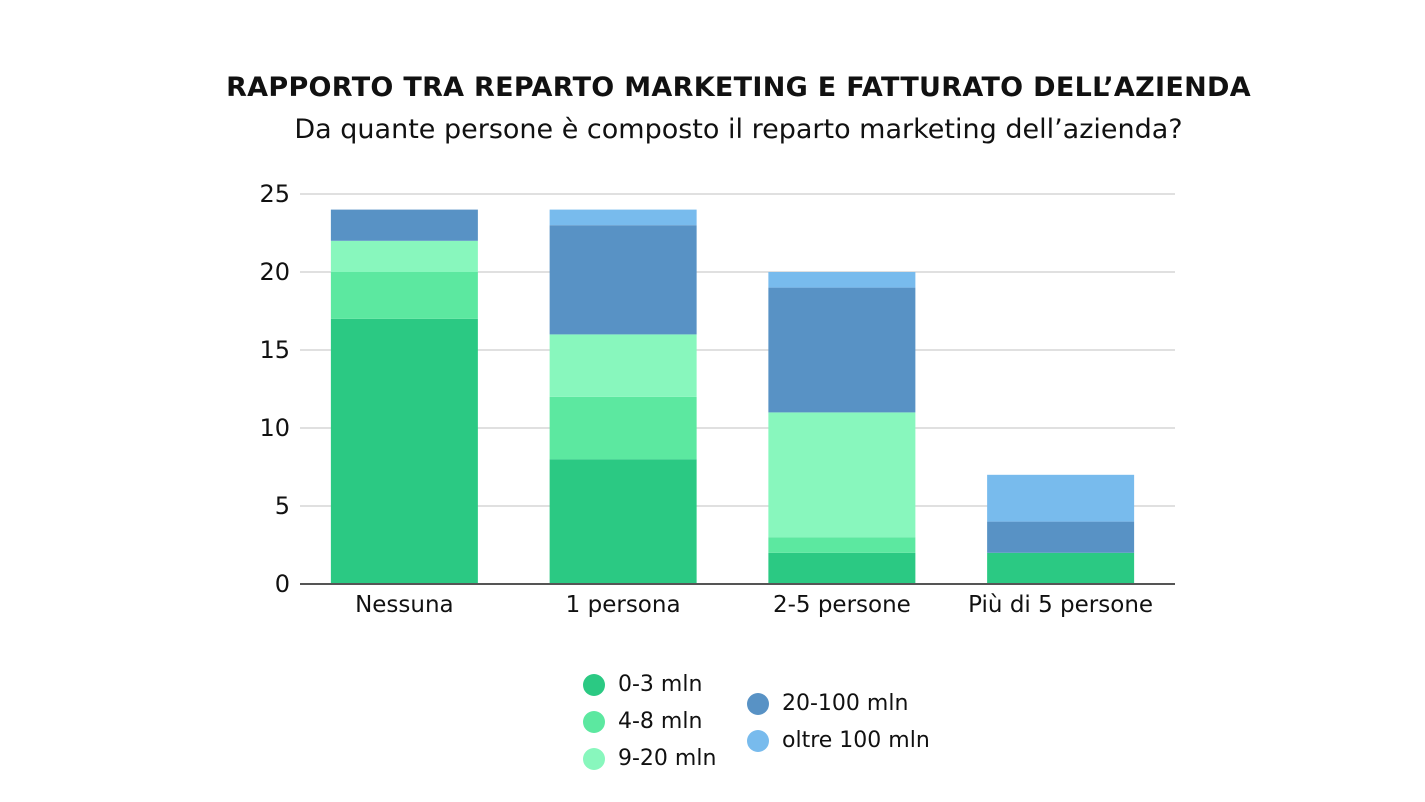 Image resolution: width=1425 pixels, height=802 pixels. I want to click on x-category-label: Nessuna, so click(404, 605).